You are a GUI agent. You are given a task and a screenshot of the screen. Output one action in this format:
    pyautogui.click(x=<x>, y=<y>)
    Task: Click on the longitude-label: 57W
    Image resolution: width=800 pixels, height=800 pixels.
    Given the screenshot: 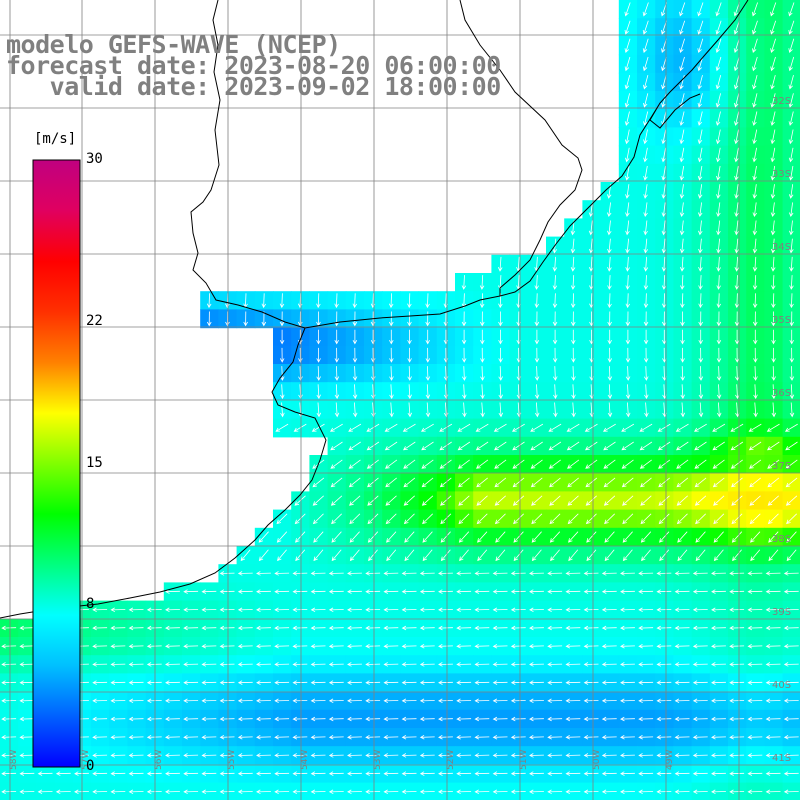 What is the action you would take?
    pyautogui.click(x=86, y=760)
    